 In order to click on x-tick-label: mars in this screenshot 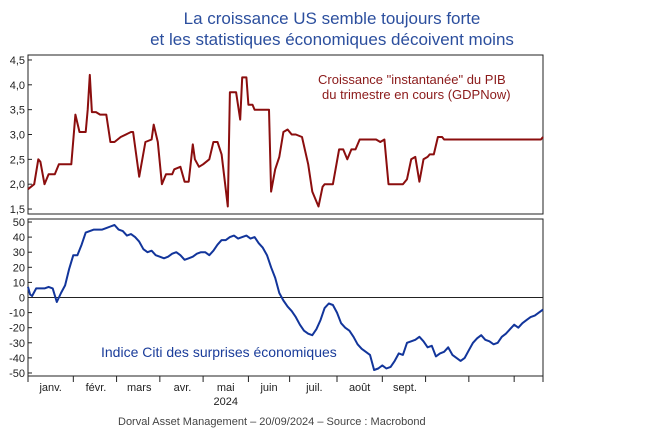, I will do `click(139, 388)`.